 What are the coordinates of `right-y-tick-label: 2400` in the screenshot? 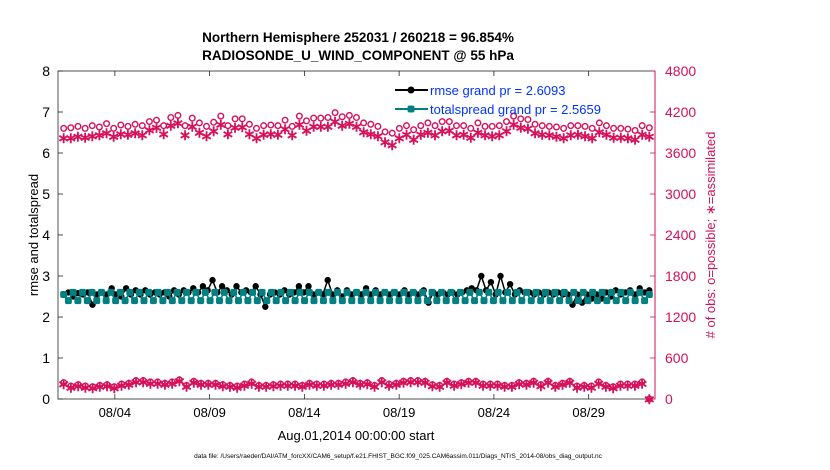 It's located at (680, 235).